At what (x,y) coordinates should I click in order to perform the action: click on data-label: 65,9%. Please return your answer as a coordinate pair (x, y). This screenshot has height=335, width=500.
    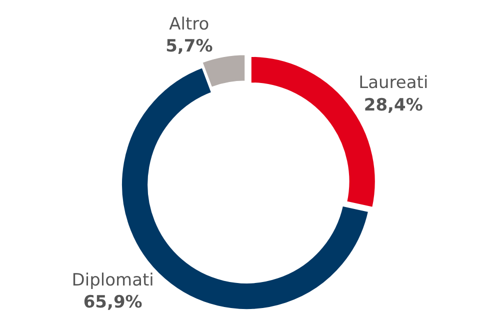
    Looking at the image, I should click on (112, 302).